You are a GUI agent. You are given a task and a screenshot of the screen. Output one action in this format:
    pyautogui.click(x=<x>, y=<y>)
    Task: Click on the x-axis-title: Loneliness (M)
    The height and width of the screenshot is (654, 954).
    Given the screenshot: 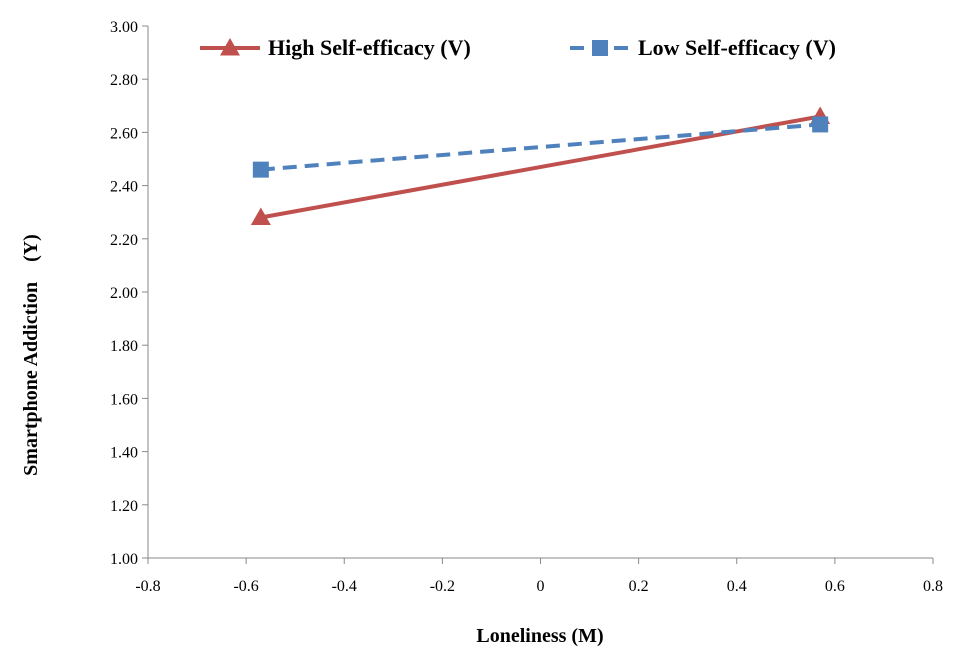 What is the action you would take?
    pyautogui.click(x=539, y=636)
    